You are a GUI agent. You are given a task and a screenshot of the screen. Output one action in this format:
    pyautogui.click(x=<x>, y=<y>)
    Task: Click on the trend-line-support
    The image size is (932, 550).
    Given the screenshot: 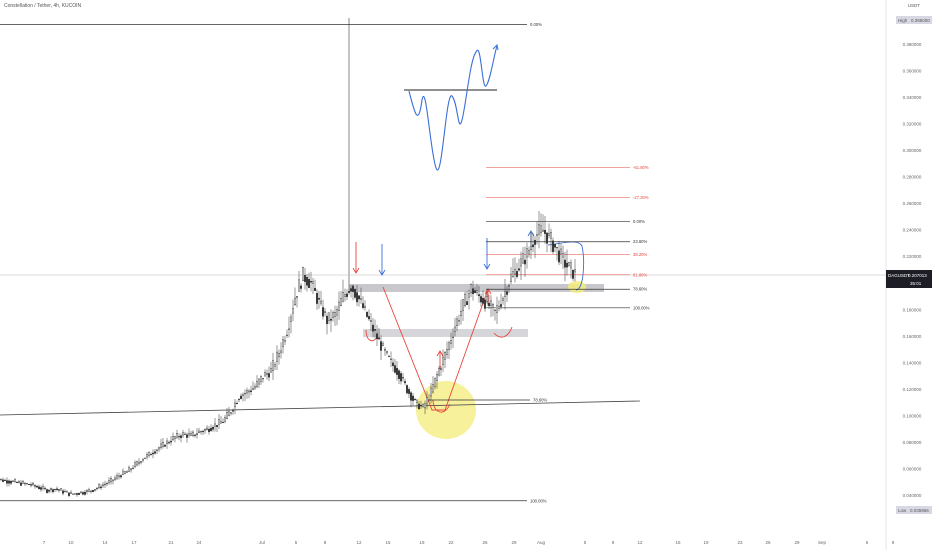 What is the action you would take?
    pyautogui.click(x=320, y=408)
    